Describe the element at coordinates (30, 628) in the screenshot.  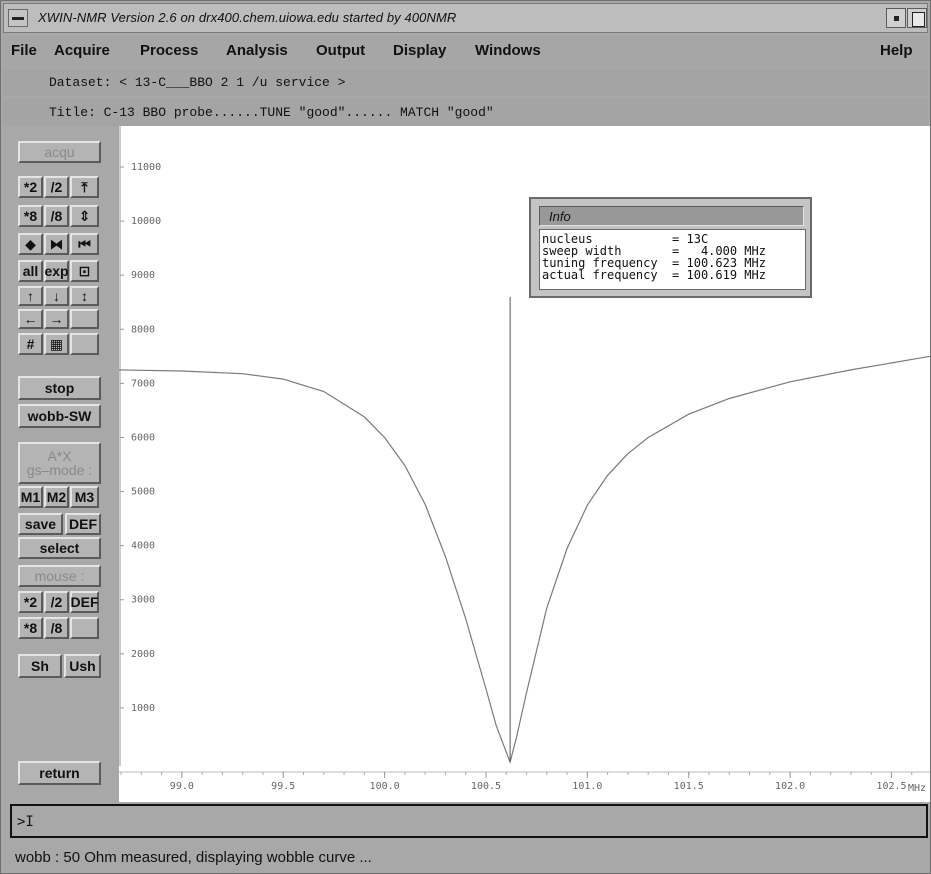
I see `mouse-zoom-x8-button: *8` at that location.